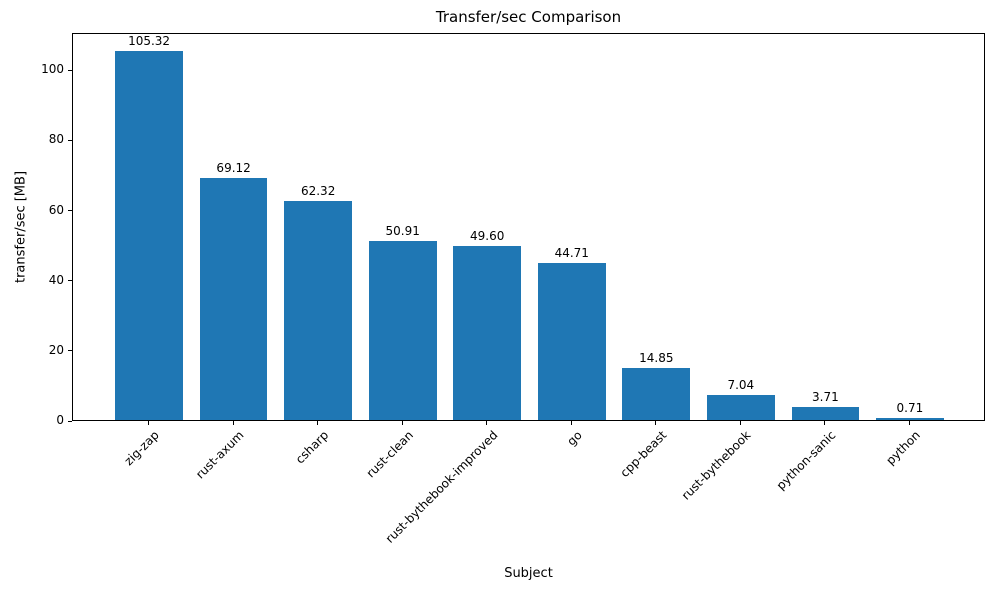 Image resolution: width=1000 pixels, height=600 pixels. Describe the element at coordinates (220, 455) in the screenshot. I see `x-tick-label: rust-axum` at that location.